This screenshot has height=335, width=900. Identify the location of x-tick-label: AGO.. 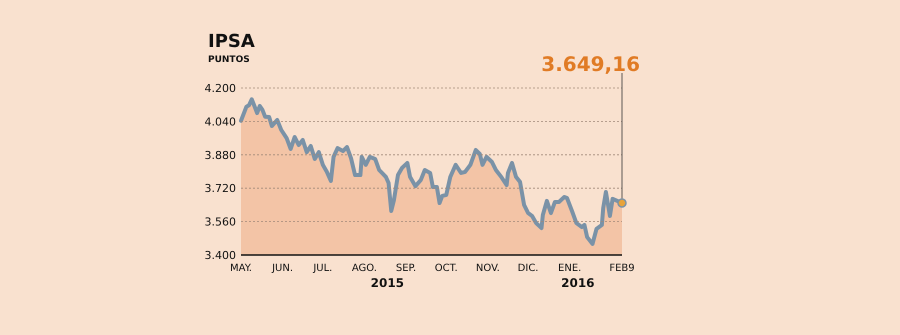
(364, 268).